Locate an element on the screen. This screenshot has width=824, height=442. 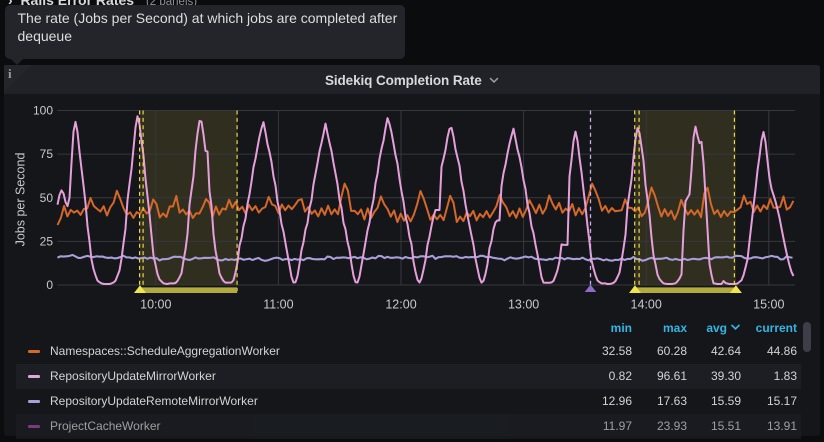
svg-text: 100 is located at coordinates (43, 111).